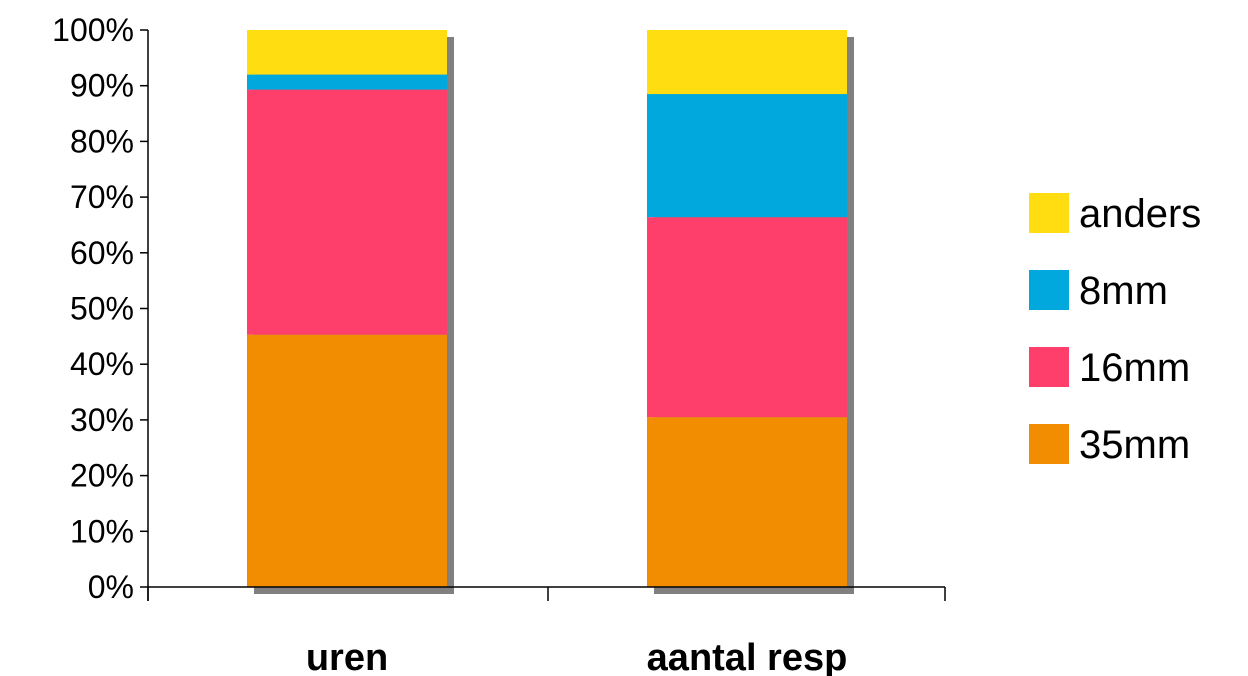 The height and width of the screenshot is (676, 1248). What do you see at coordinates (1123, 291) in the screenshot?
I see `legend-label-8mm: 8mm` at bounding box center [1123, 291].